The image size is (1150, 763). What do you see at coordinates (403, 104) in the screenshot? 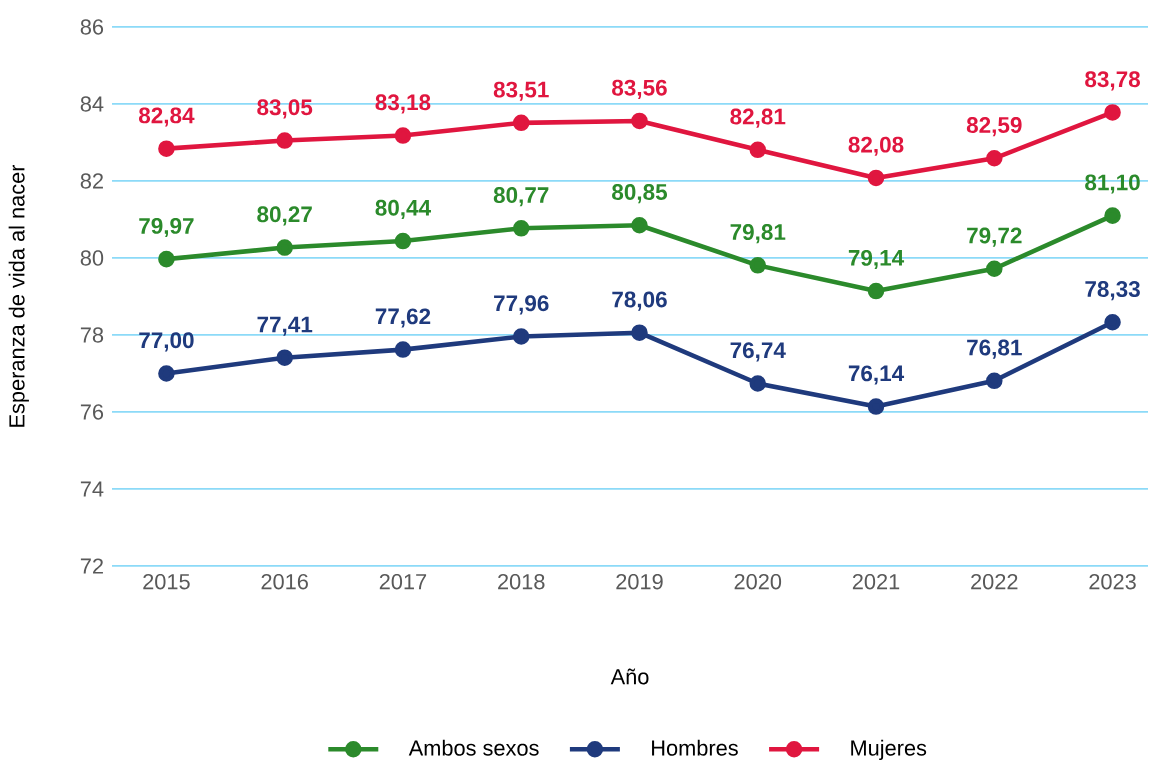
I see `data-label: 83,18` at bounding box center [403, 104].